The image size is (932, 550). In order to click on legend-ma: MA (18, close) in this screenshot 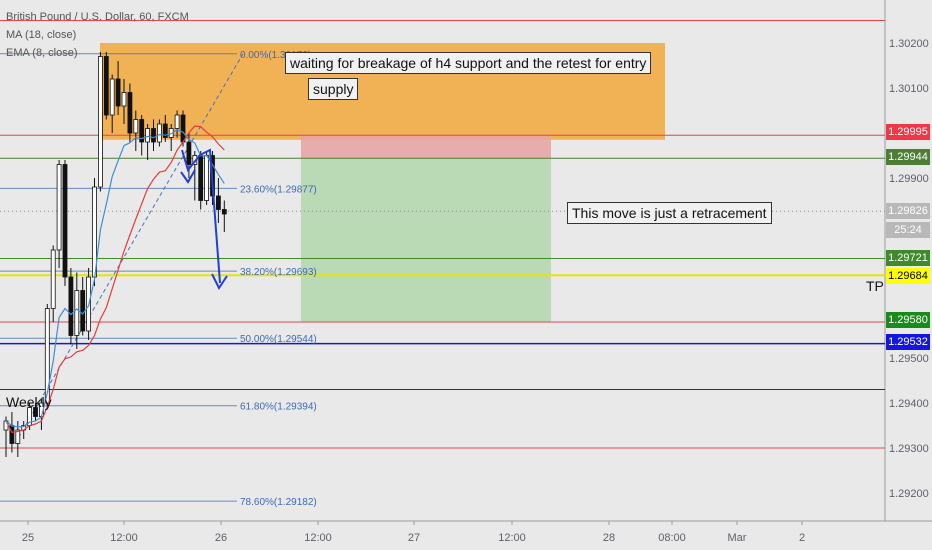, I will do `click(41, 35)`.